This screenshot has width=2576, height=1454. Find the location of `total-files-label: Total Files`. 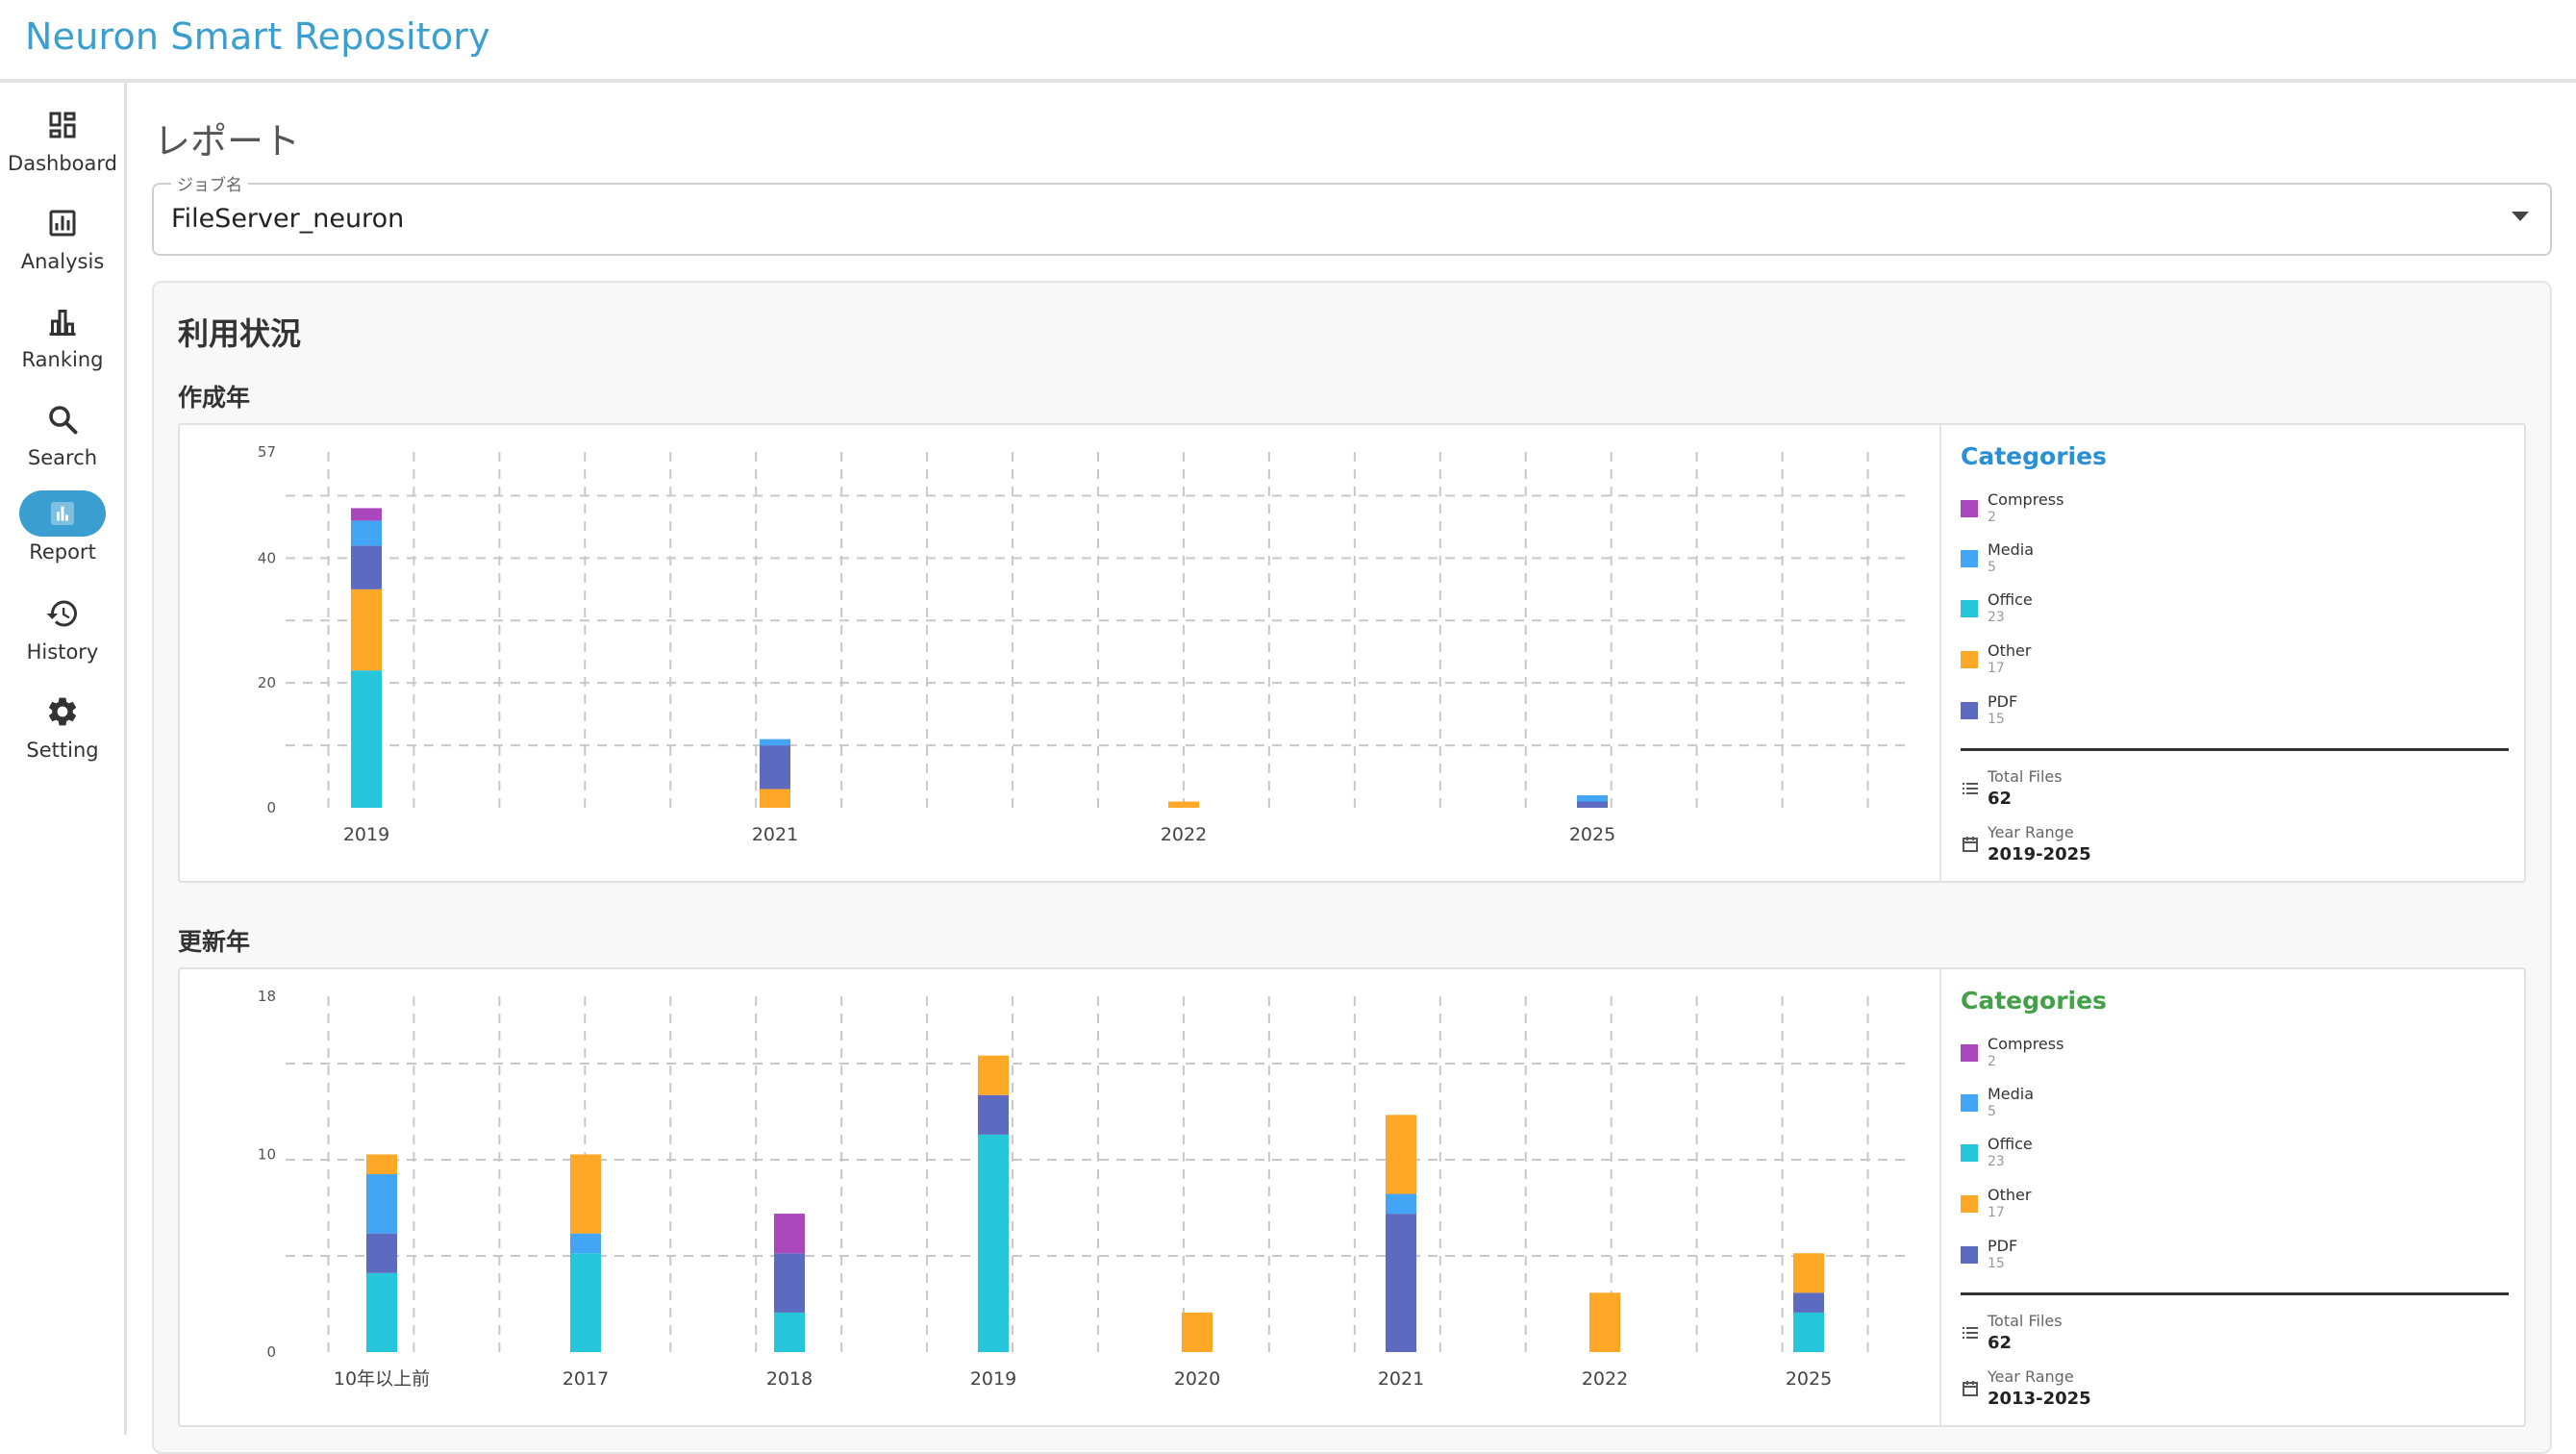

total-files-label: Total Files is located at coordinates (2025, 776).